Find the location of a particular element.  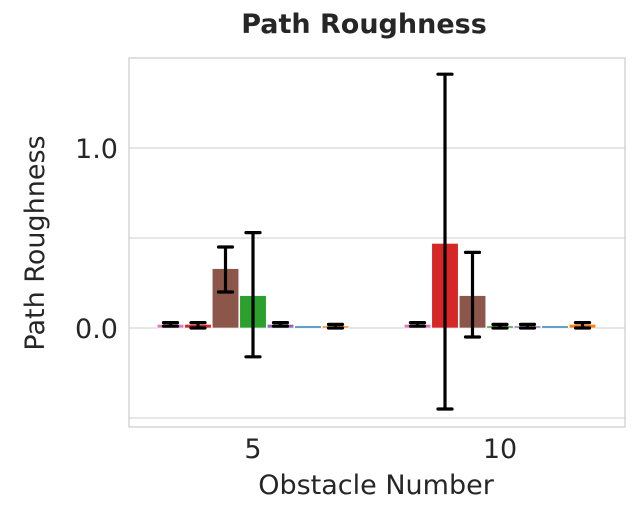

x-tick-label: 10 is located at coordinates (500, 449).